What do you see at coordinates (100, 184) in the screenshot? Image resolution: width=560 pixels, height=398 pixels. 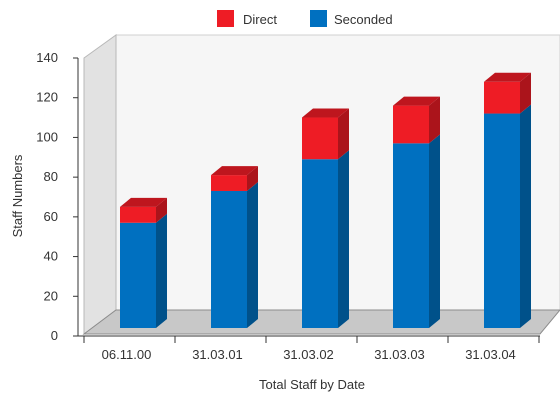 I see `side-wall` at bounding box center [100, 184].